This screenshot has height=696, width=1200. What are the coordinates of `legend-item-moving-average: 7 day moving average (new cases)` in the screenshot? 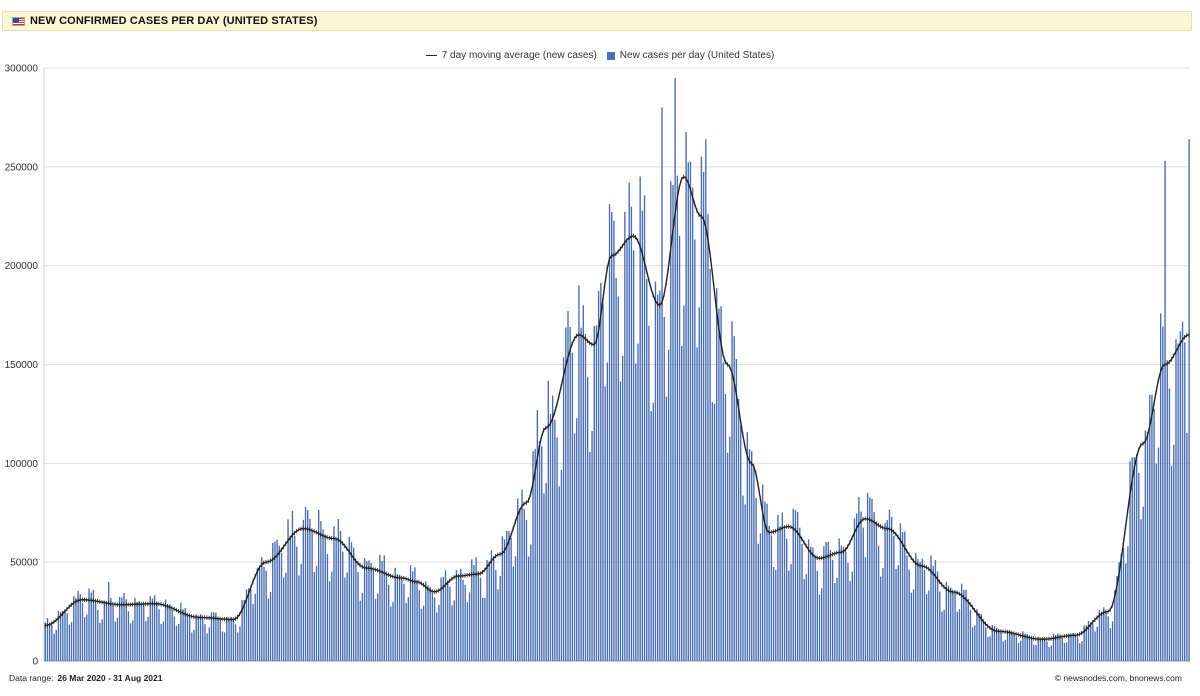 It's located at (511, 55).